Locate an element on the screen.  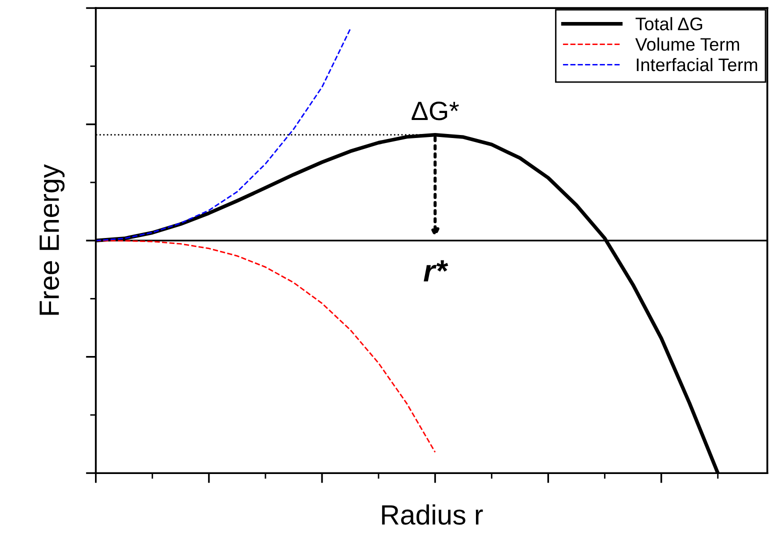
legend-label: Volume Term is located at coordinates (687, 44).